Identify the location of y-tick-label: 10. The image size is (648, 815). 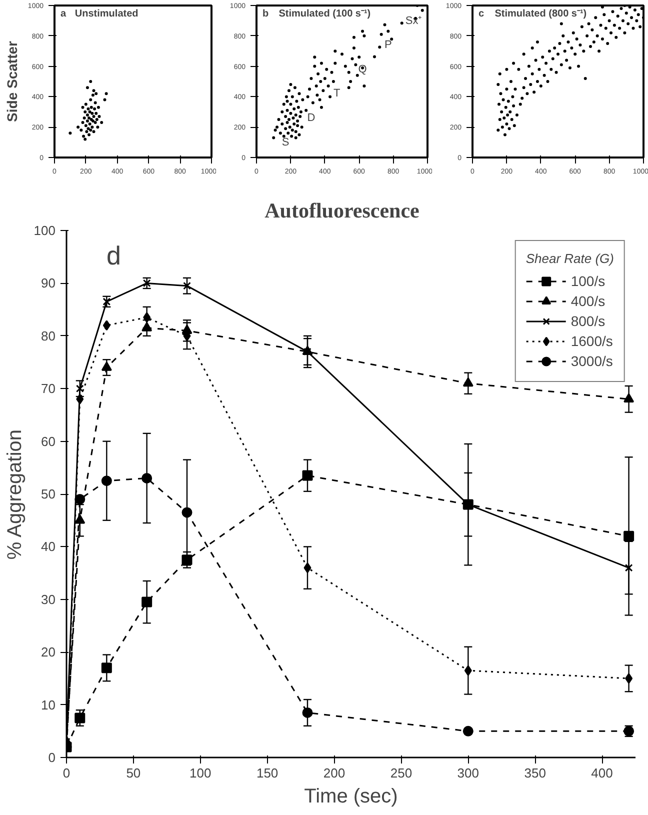
(48, 704).